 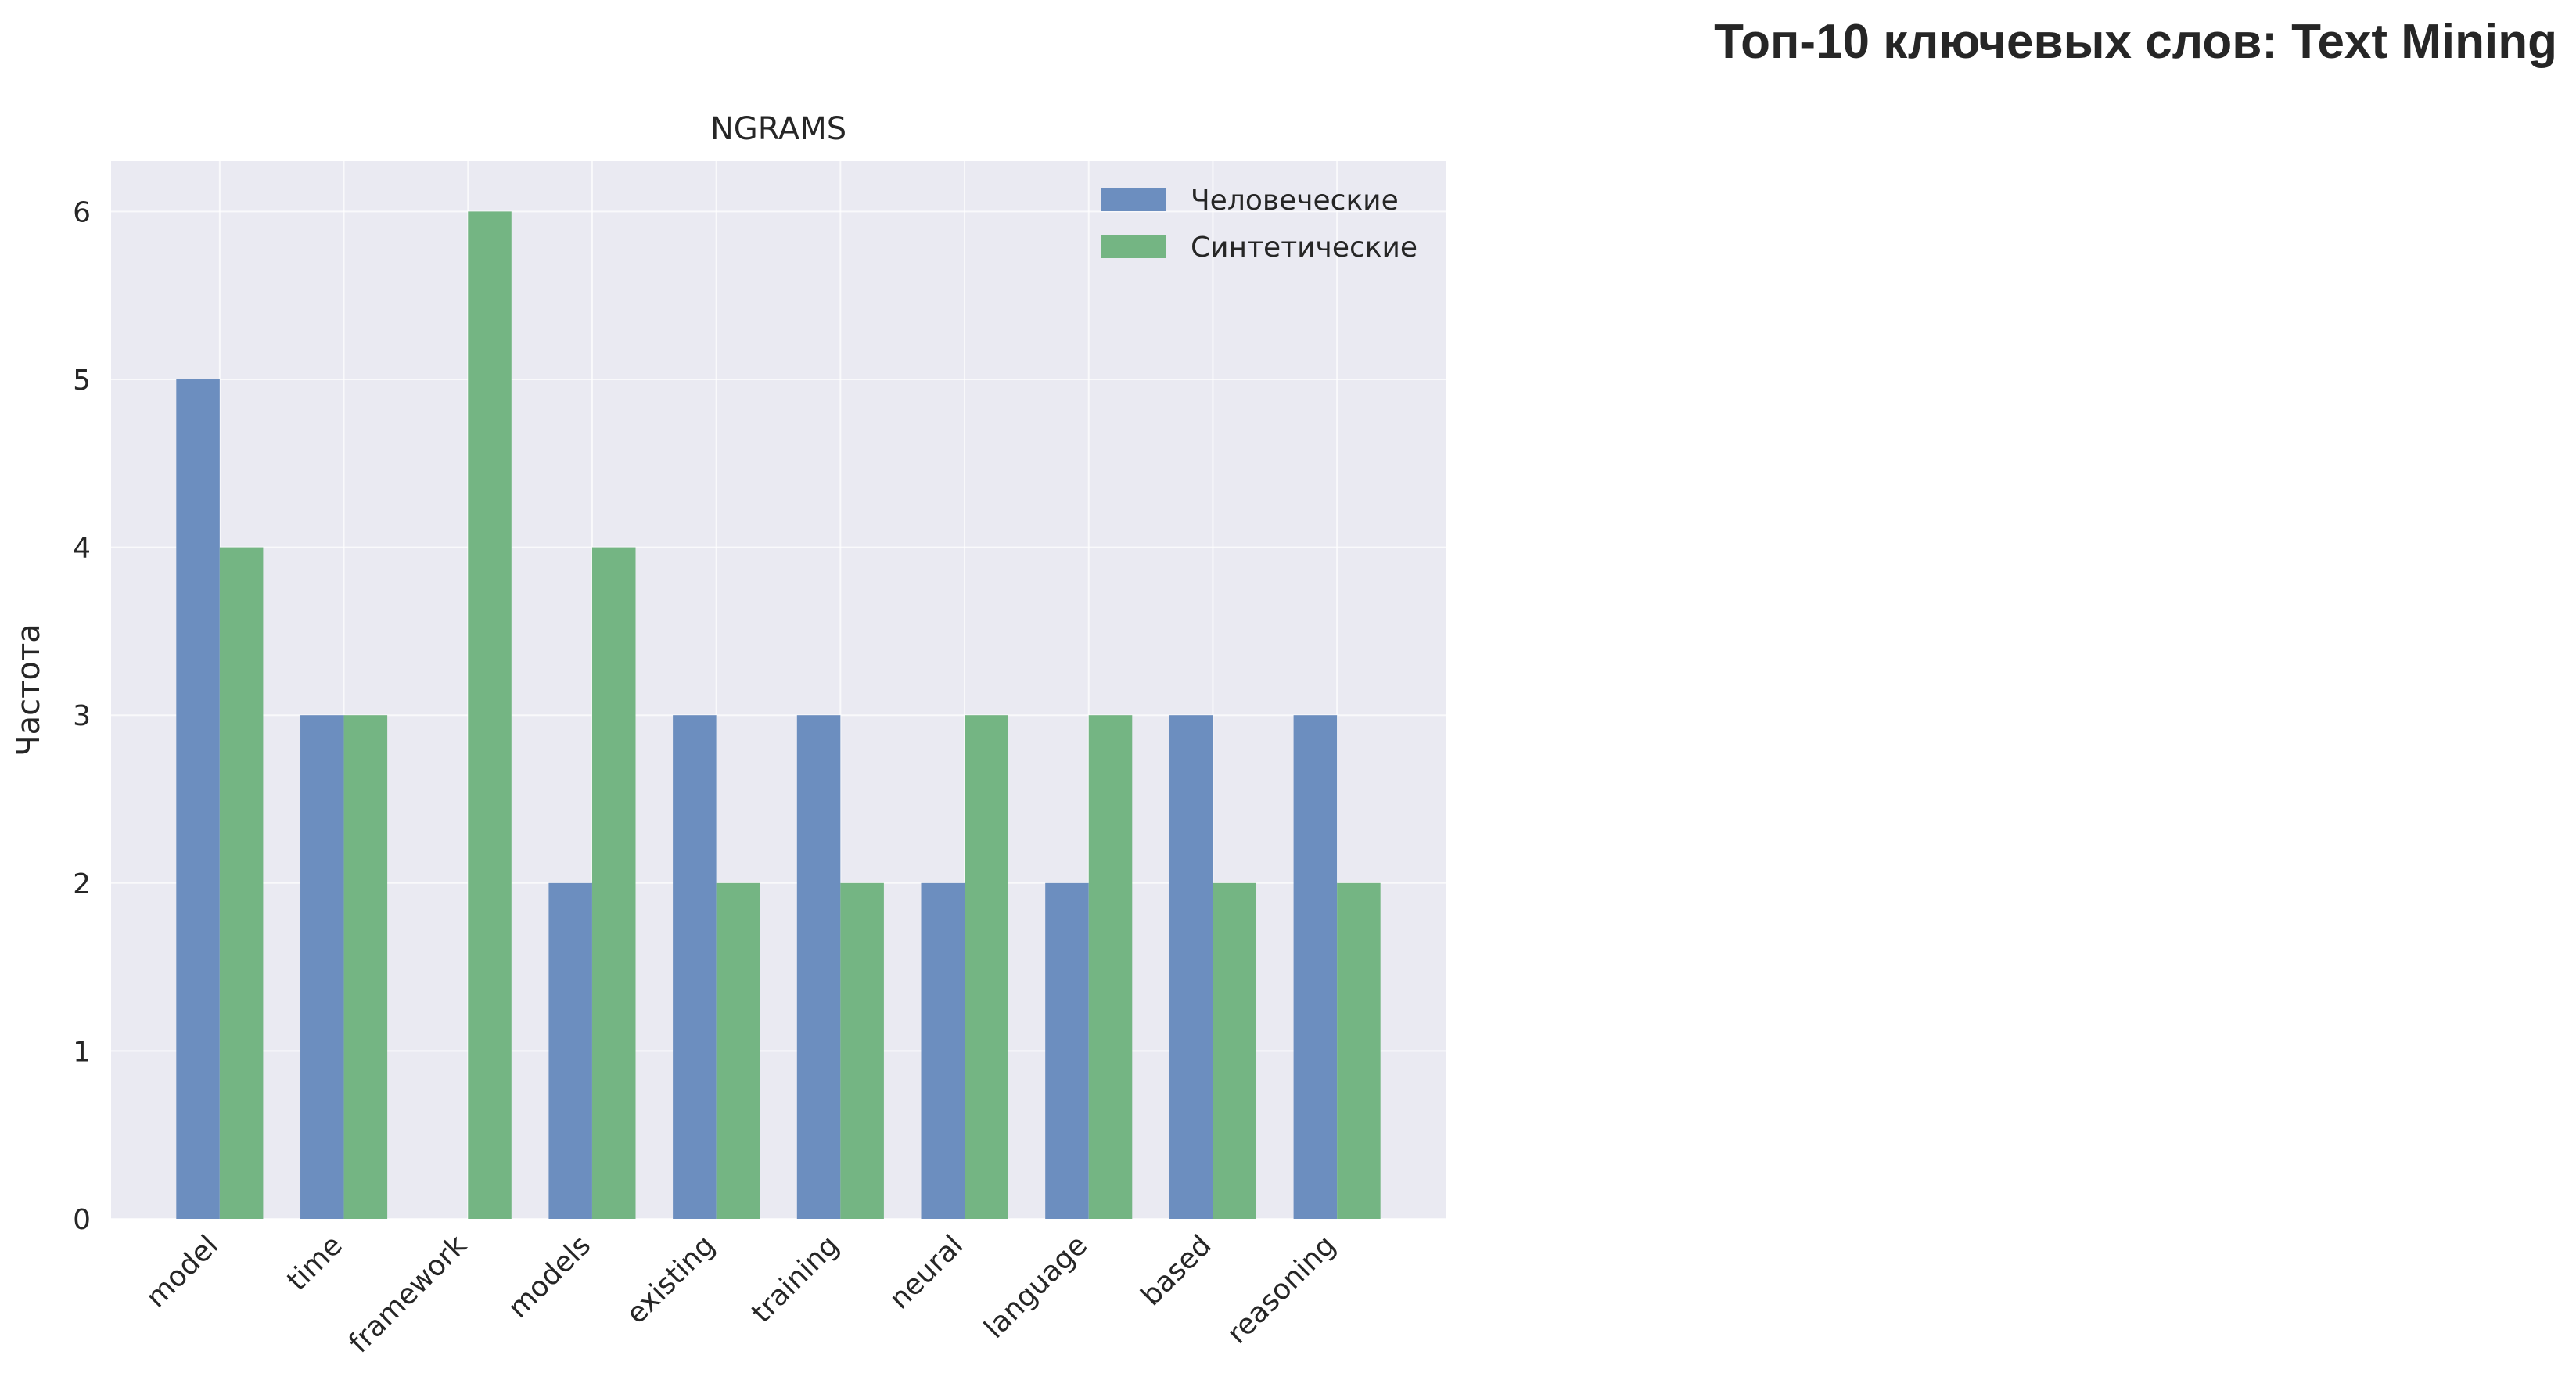 What do you see at coordinates (1304, 248) in the screenshot?
I see `legend-label: Синтетические` at bounding box center [1304, 248].